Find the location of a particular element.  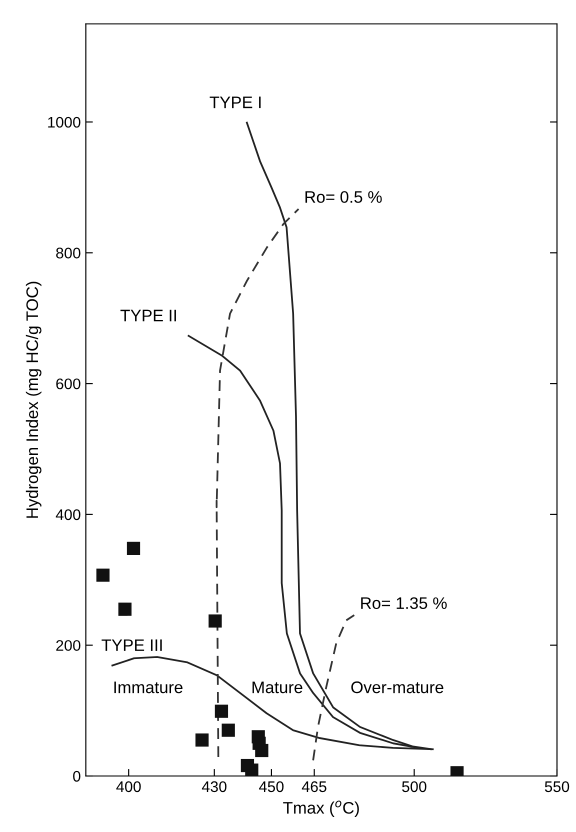

annotation: Over-mature is located at coordinates (397, 687).